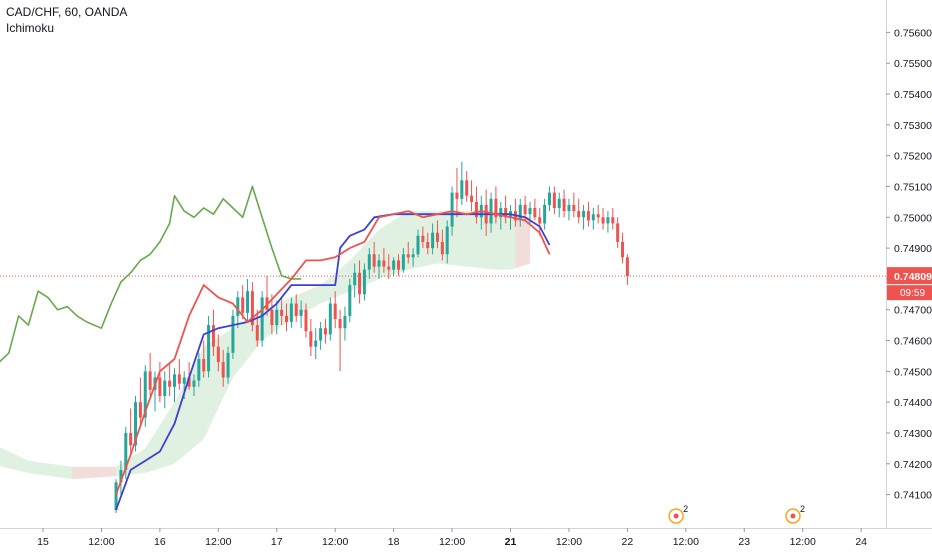  I want to click on candle-body, so click(272, 317).